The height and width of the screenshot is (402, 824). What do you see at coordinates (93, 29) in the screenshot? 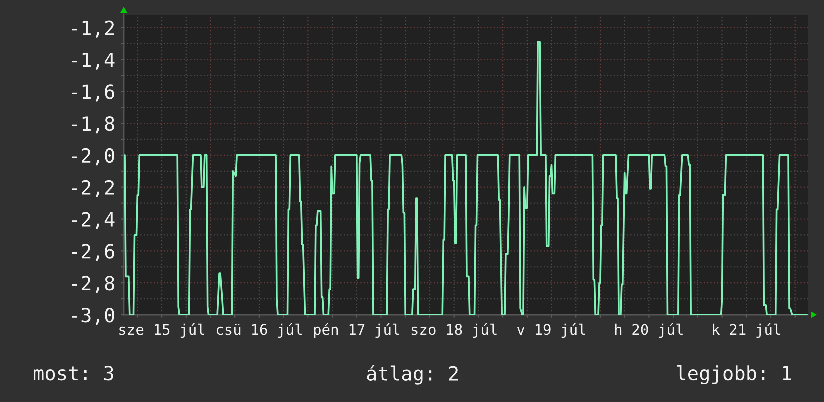
I see `y-tick-label: -1,2` at bounding box center [93, 29].